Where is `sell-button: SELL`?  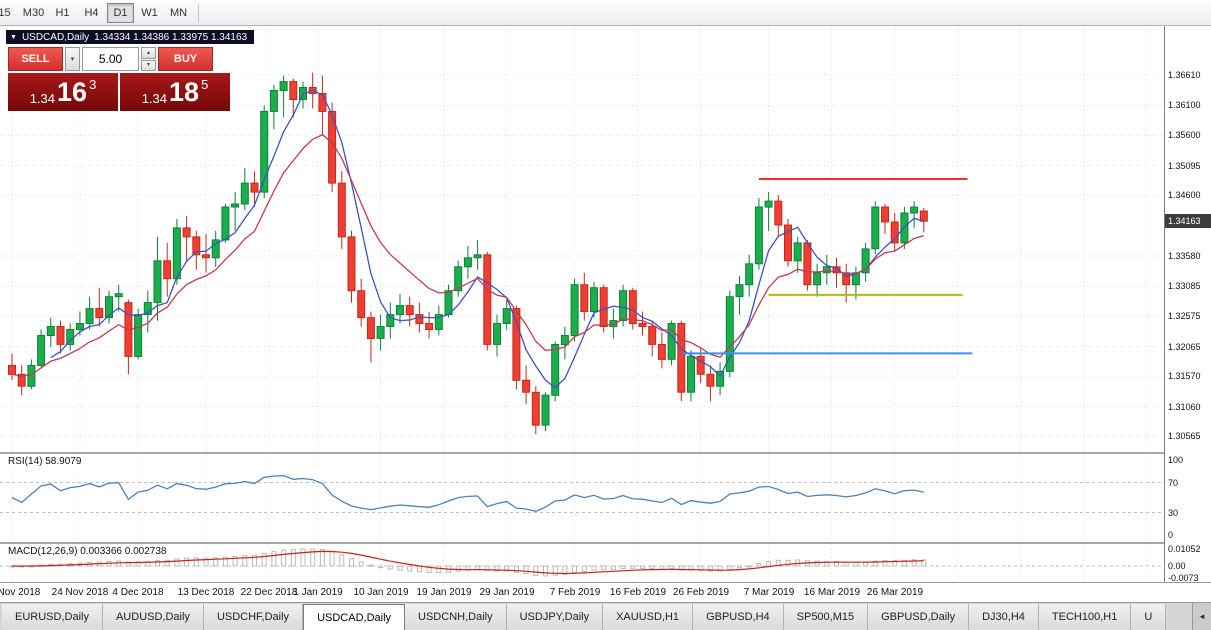 sell-button: SELL is located at coordinates (35, 59).